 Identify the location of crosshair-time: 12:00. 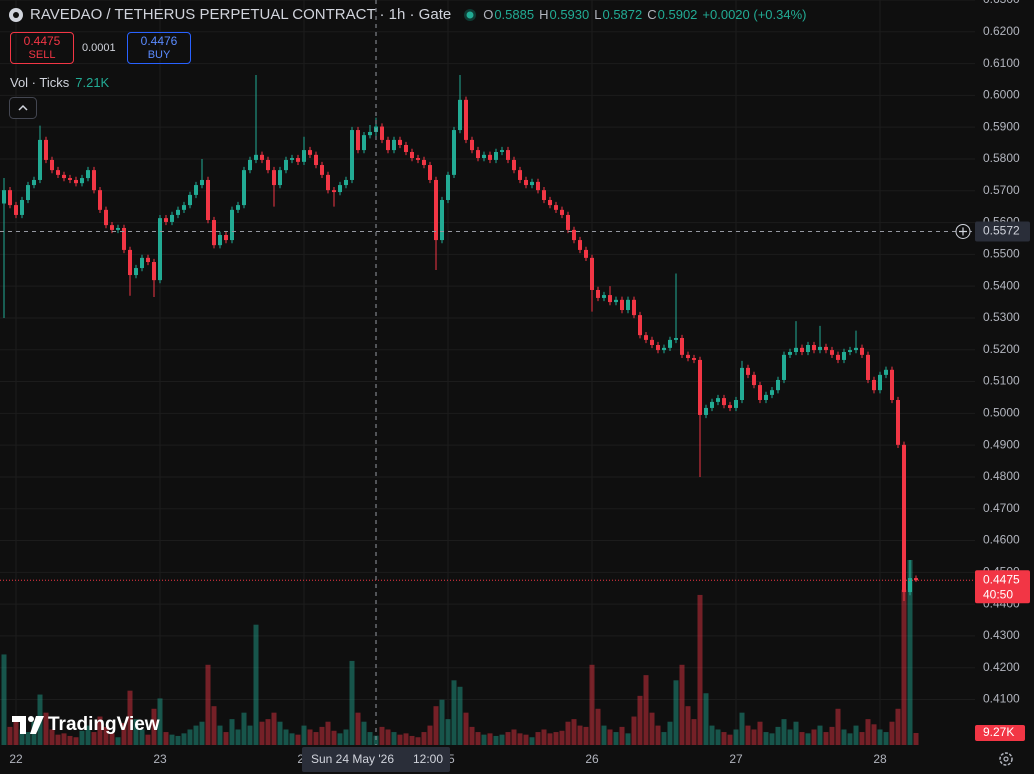
(428, 759).